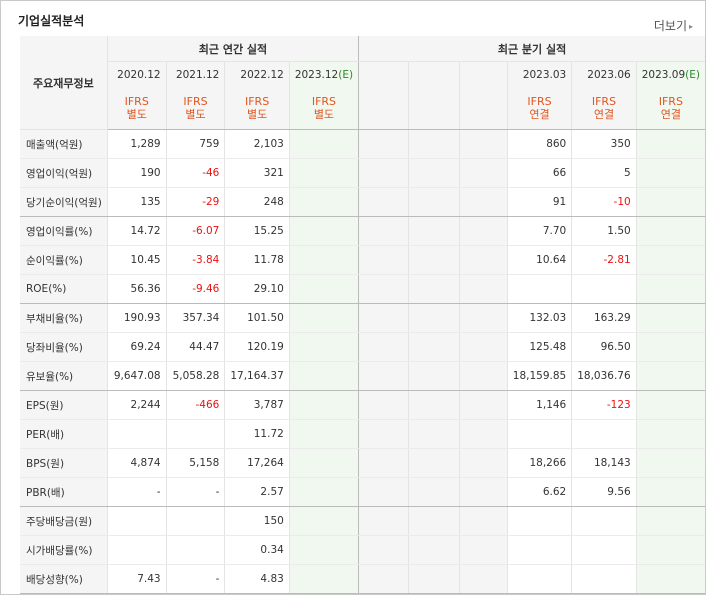 The image size is (706, 595). I want to click on table-row: ROE(%) 56.36 -9.46 29.10, so click(362, 289).